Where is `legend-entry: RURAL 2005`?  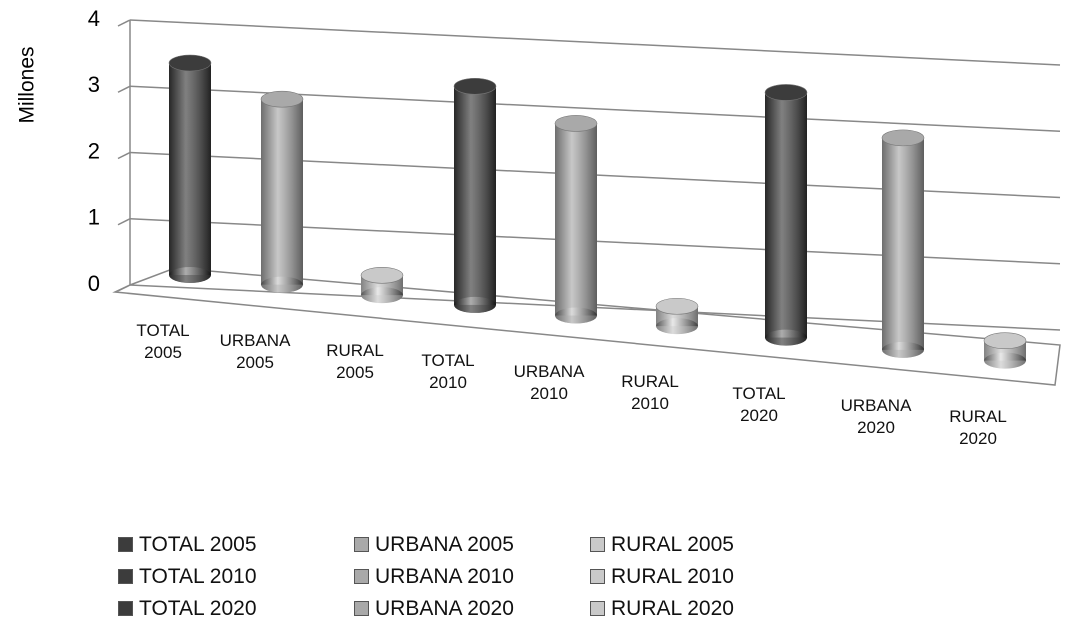 legend-entry: RURAL 2005 is located at coordinates (662, 545).